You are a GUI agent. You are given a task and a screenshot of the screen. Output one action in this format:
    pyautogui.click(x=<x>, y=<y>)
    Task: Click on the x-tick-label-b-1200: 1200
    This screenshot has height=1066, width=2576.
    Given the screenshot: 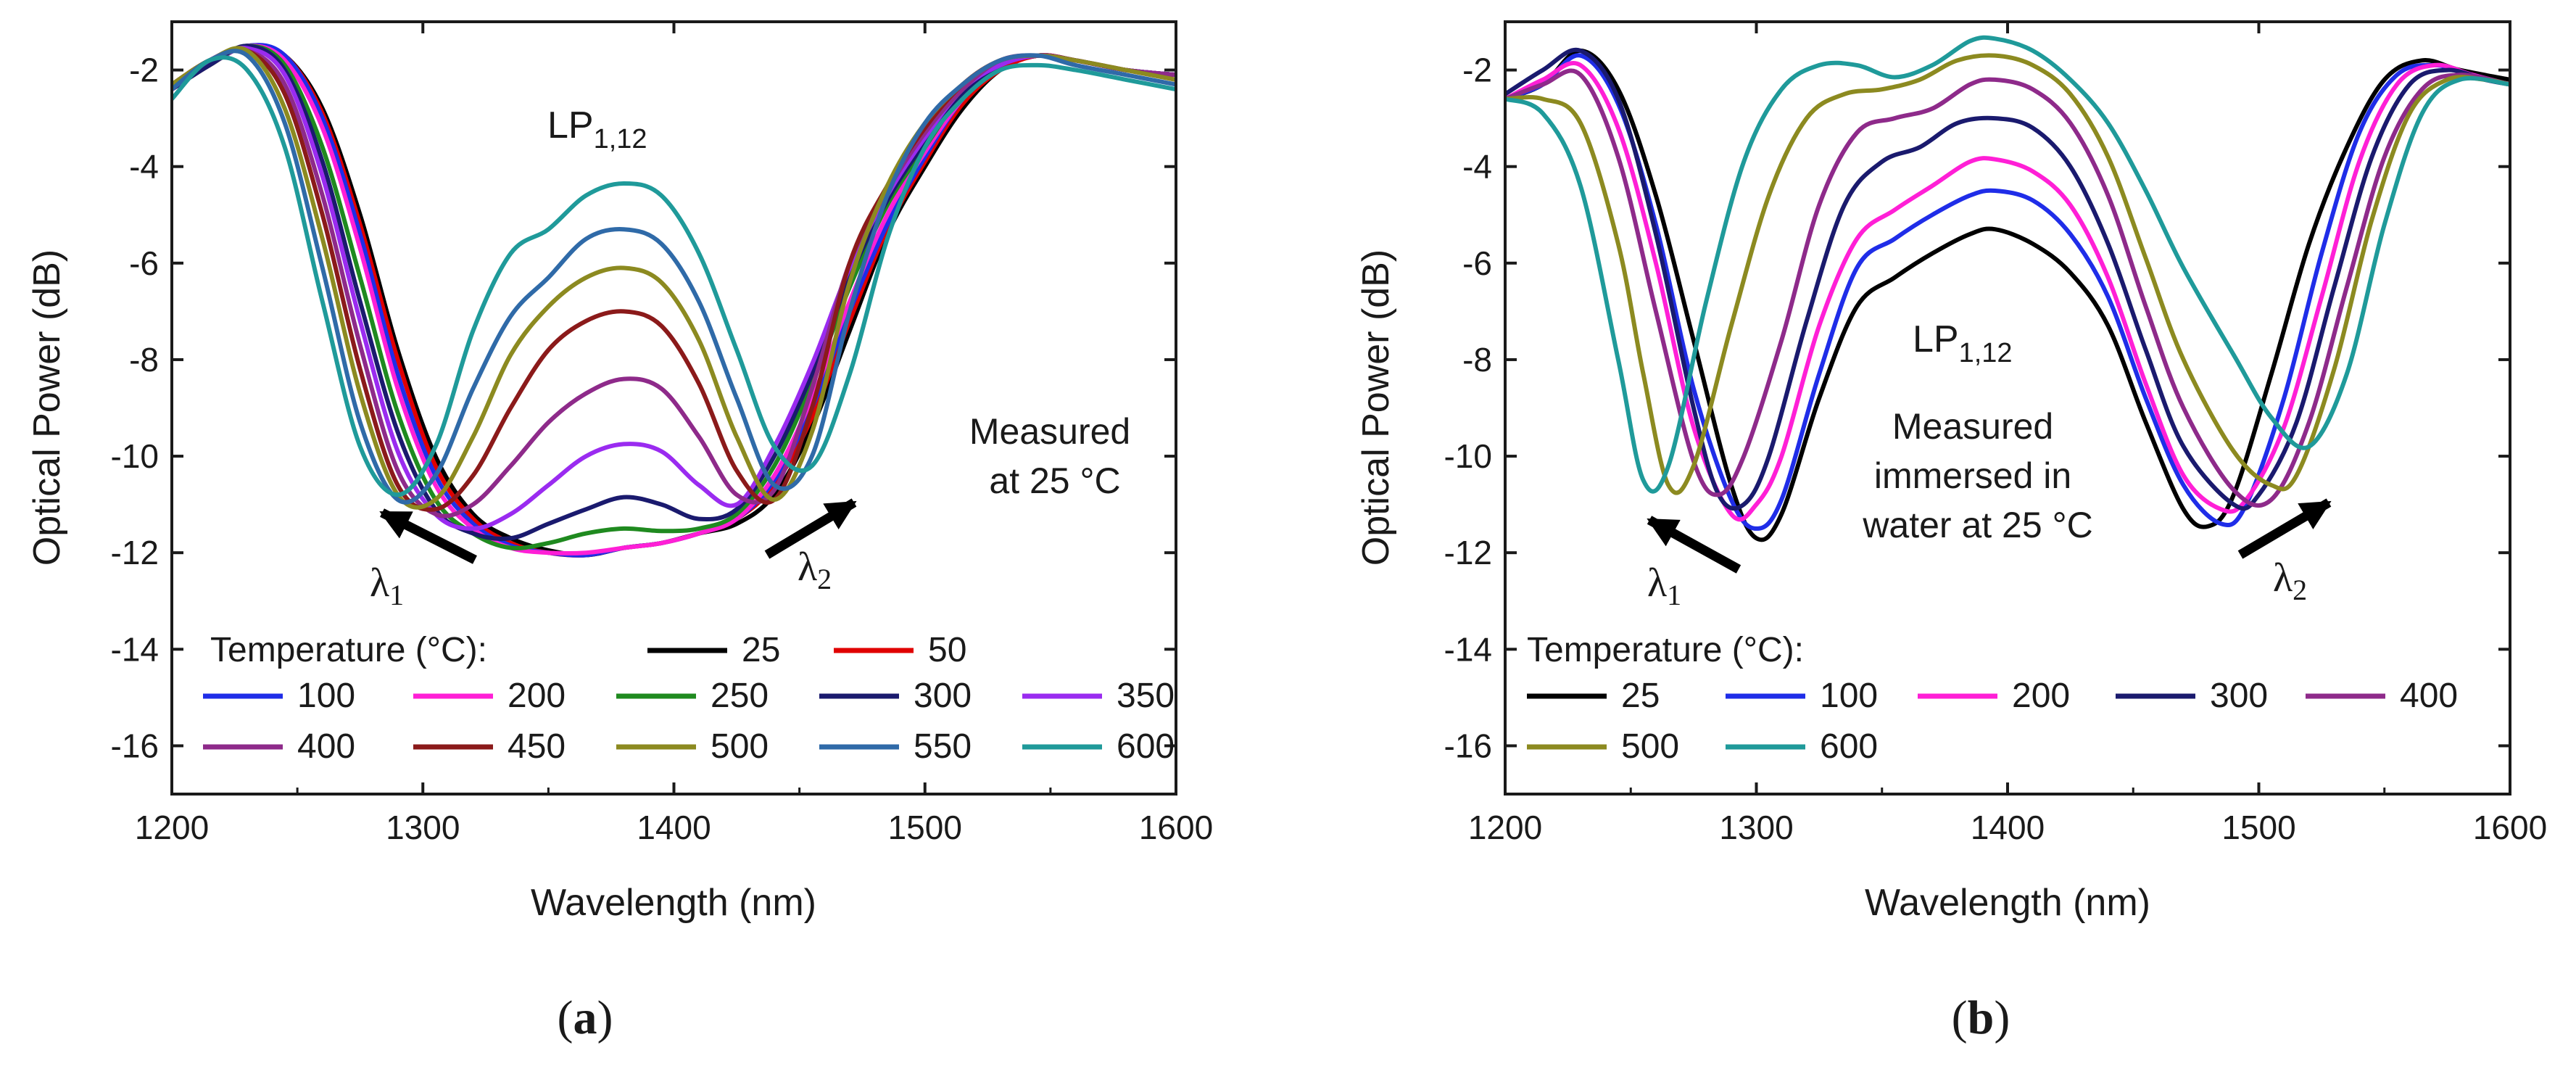 What is the action you would take?
    pyautogui.click(x=1505, y=827)
    